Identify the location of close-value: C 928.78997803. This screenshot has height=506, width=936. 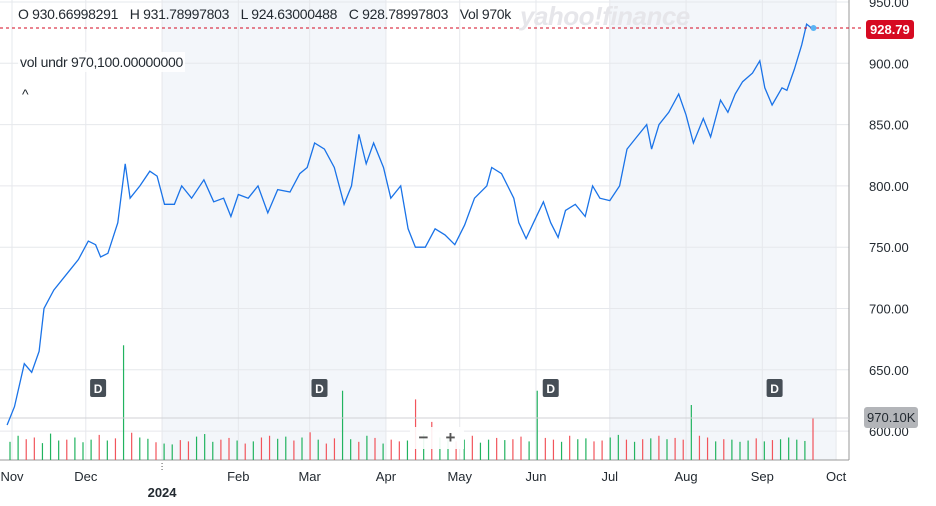
(398, 14).